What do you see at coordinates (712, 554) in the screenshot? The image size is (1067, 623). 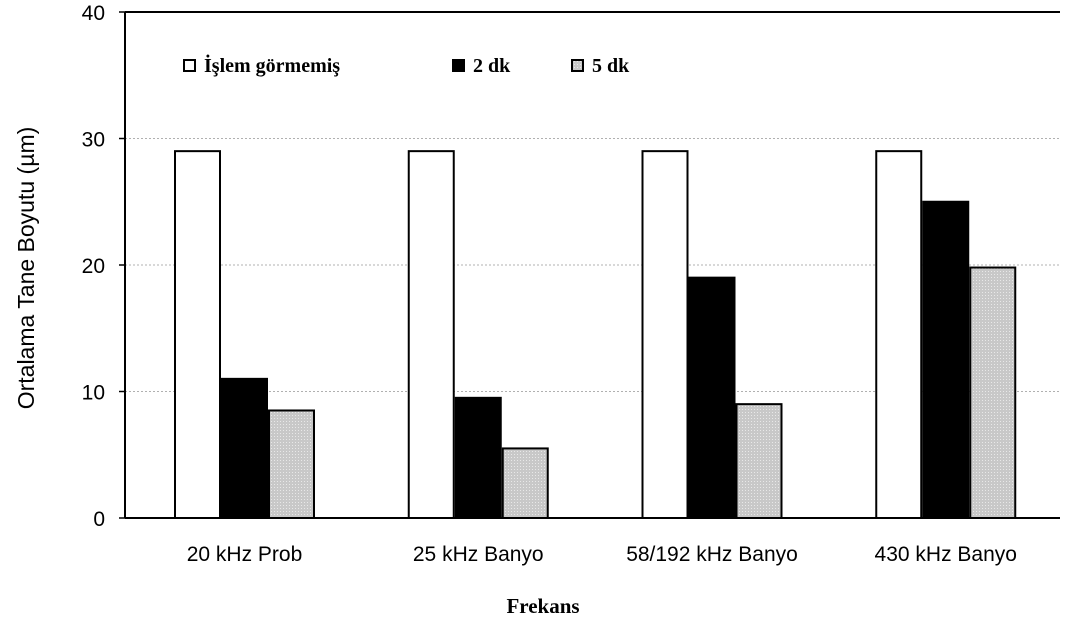 I see `x-tick-label-3: 58/192 kHz Banyo` at bounding box center [712, 554].